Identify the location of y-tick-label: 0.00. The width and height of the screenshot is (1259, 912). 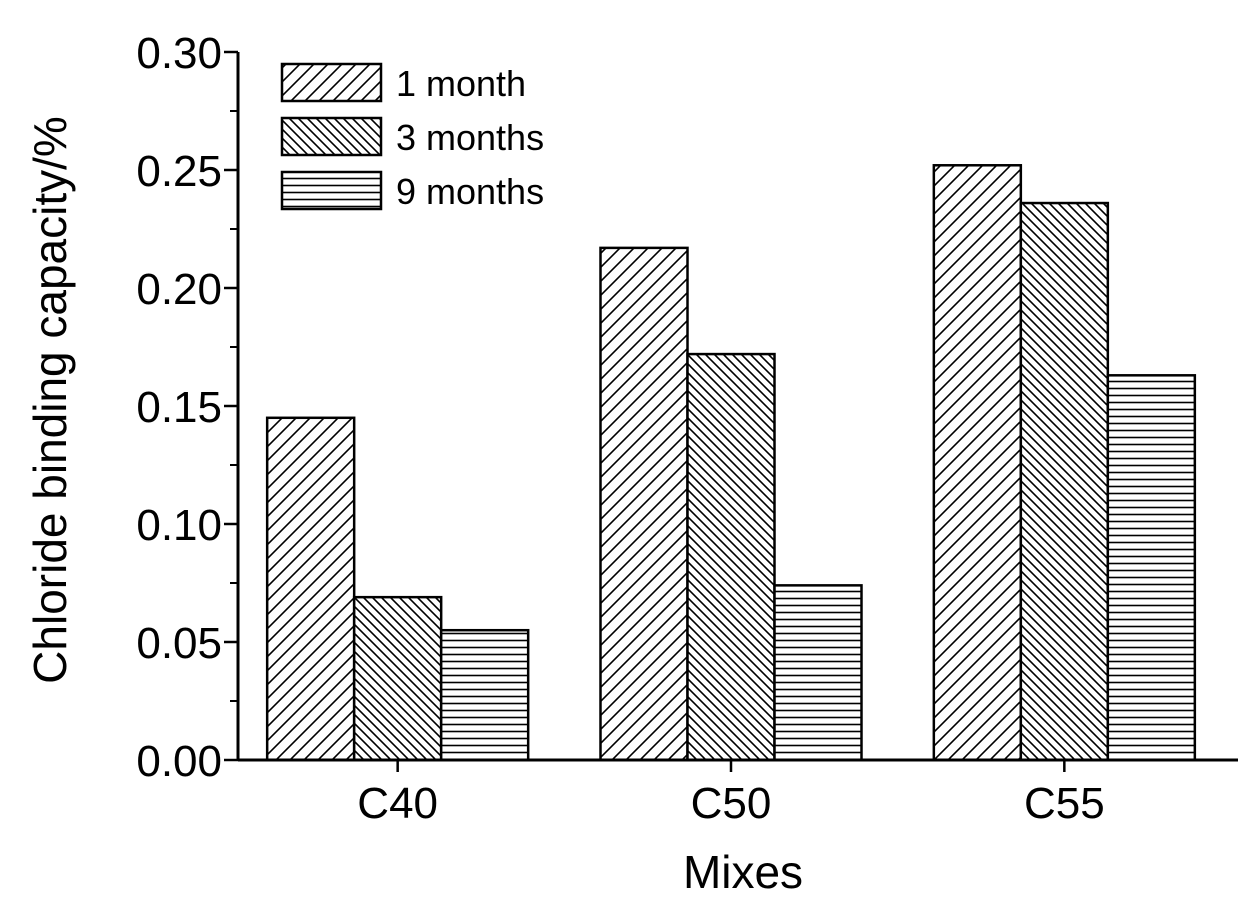
(179, 761).